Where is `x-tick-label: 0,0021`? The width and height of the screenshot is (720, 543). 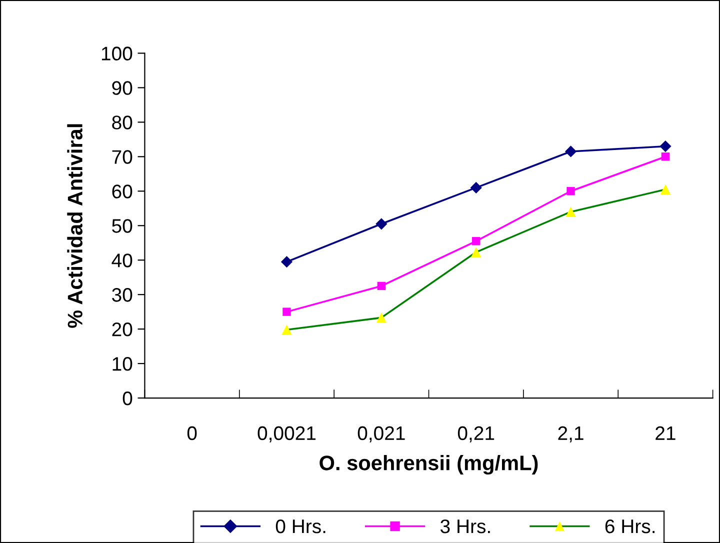 x-tick-label: 0,0021 is located at coordinates (287, 434).